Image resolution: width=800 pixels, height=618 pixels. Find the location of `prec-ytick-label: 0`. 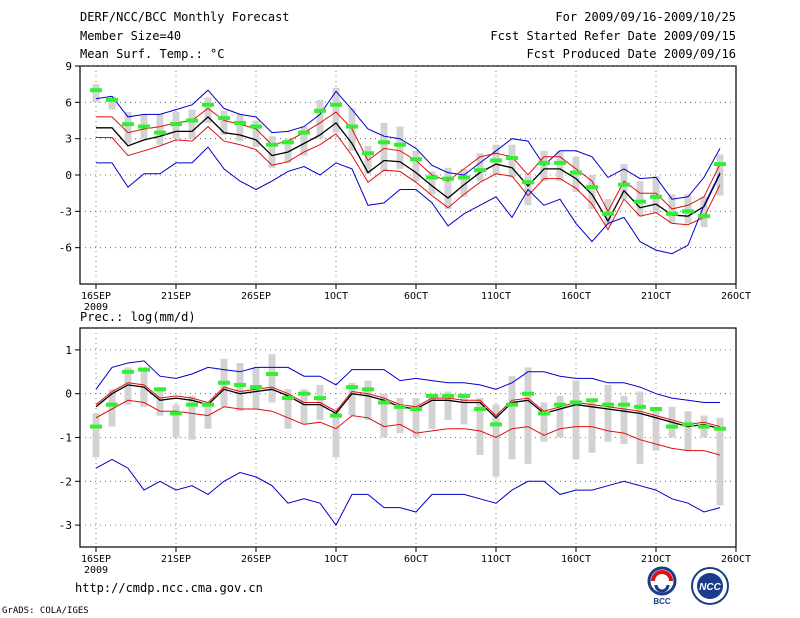

prec-ytick-label: 0 is located at coordinates (68, 394).